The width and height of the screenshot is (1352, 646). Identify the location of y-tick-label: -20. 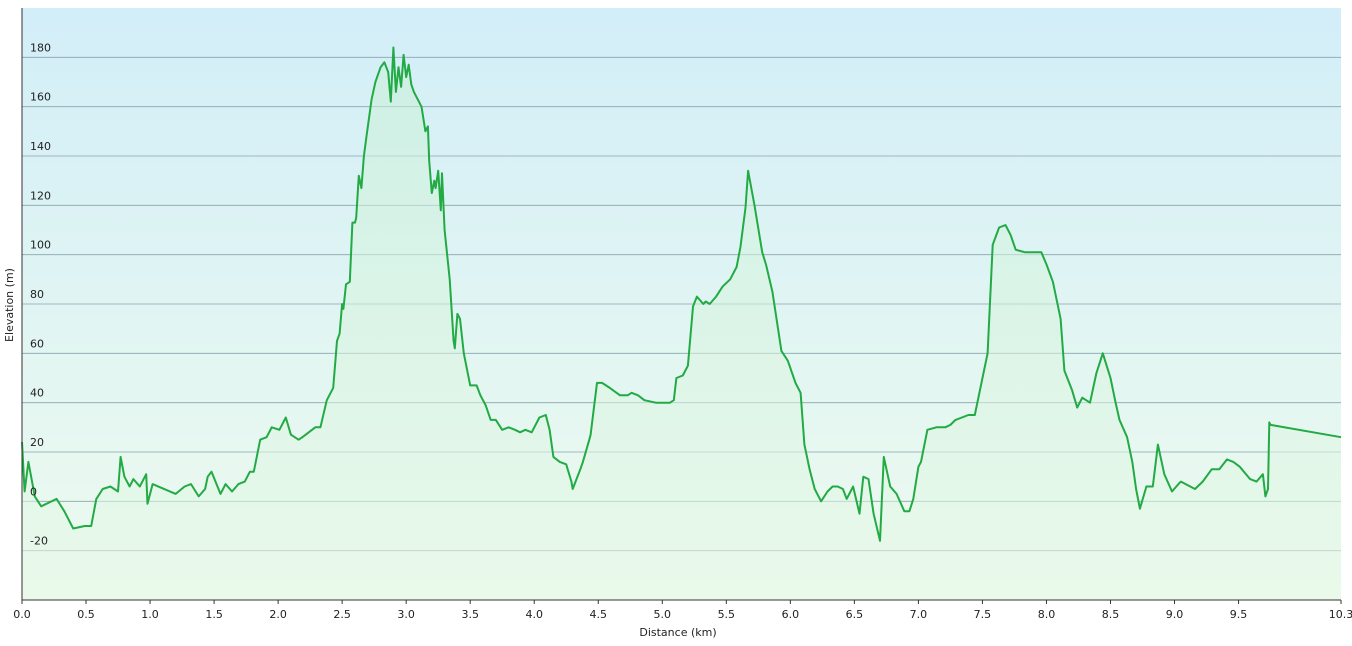
(39, 541).